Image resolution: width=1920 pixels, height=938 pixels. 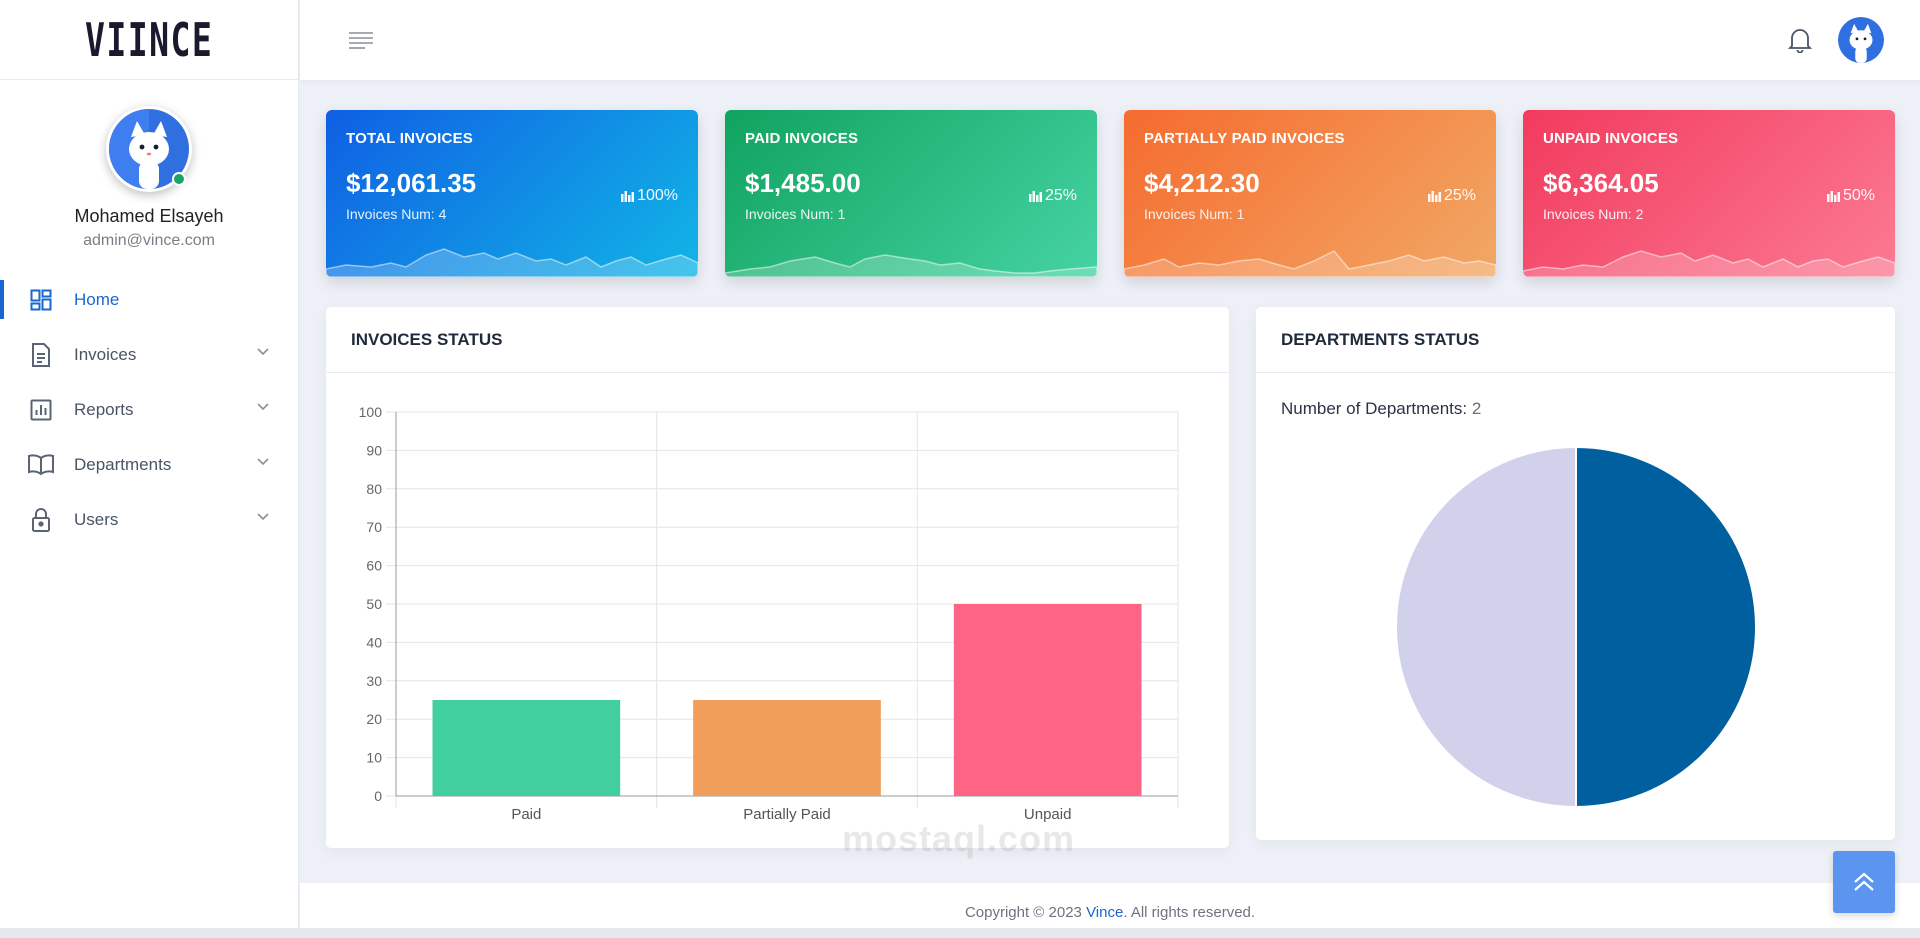 I want to click on online-status-dot, so click(x=179, y=179).